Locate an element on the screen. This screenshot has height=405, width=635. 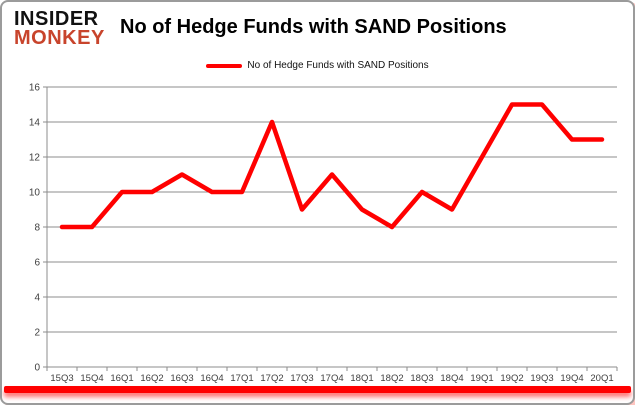
ytick-label-12: 12 is located at coordinates (35, 158).